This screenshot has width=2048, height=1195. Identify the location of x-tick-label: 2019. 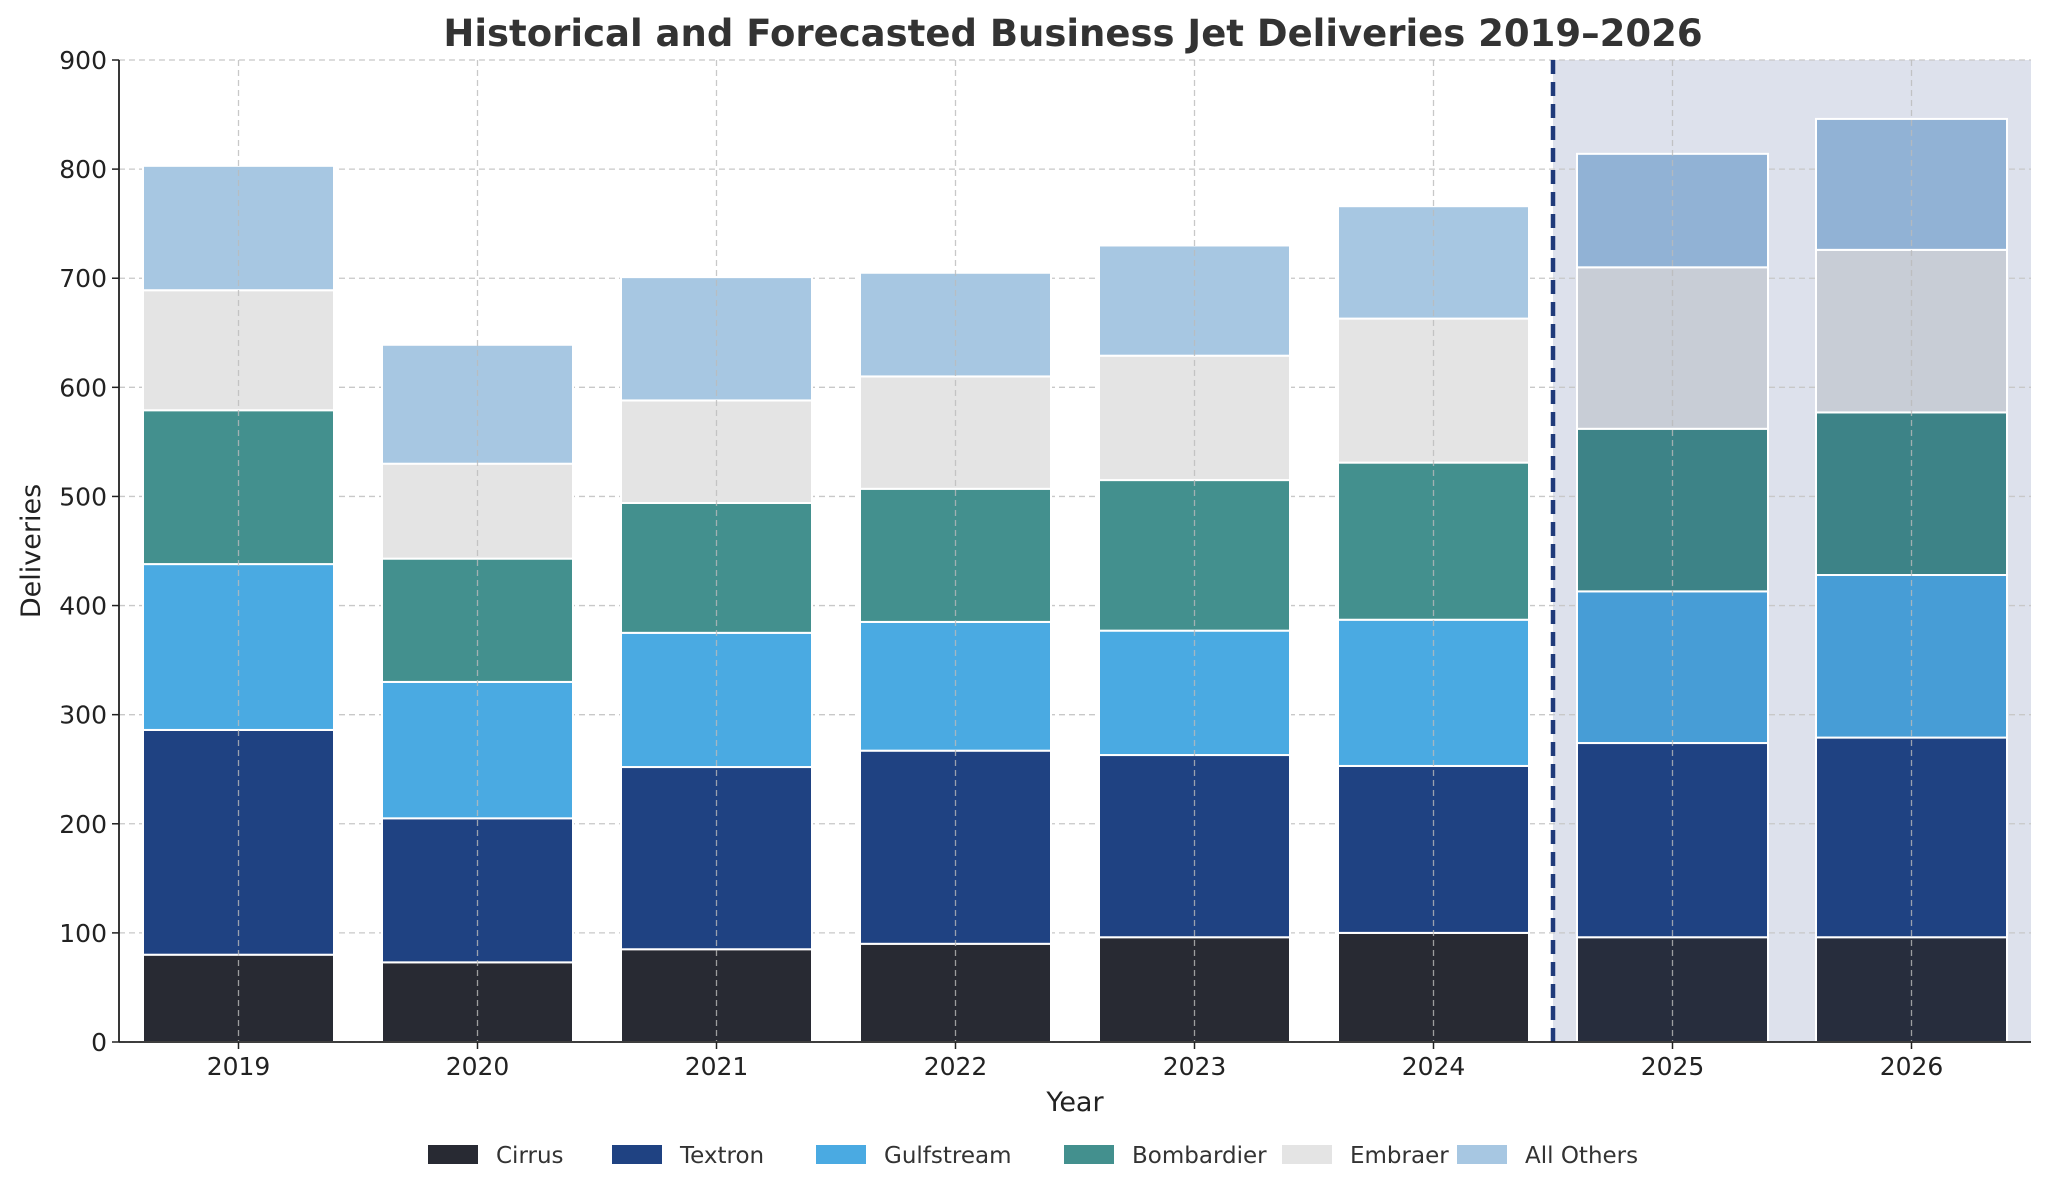
(239, 1066).